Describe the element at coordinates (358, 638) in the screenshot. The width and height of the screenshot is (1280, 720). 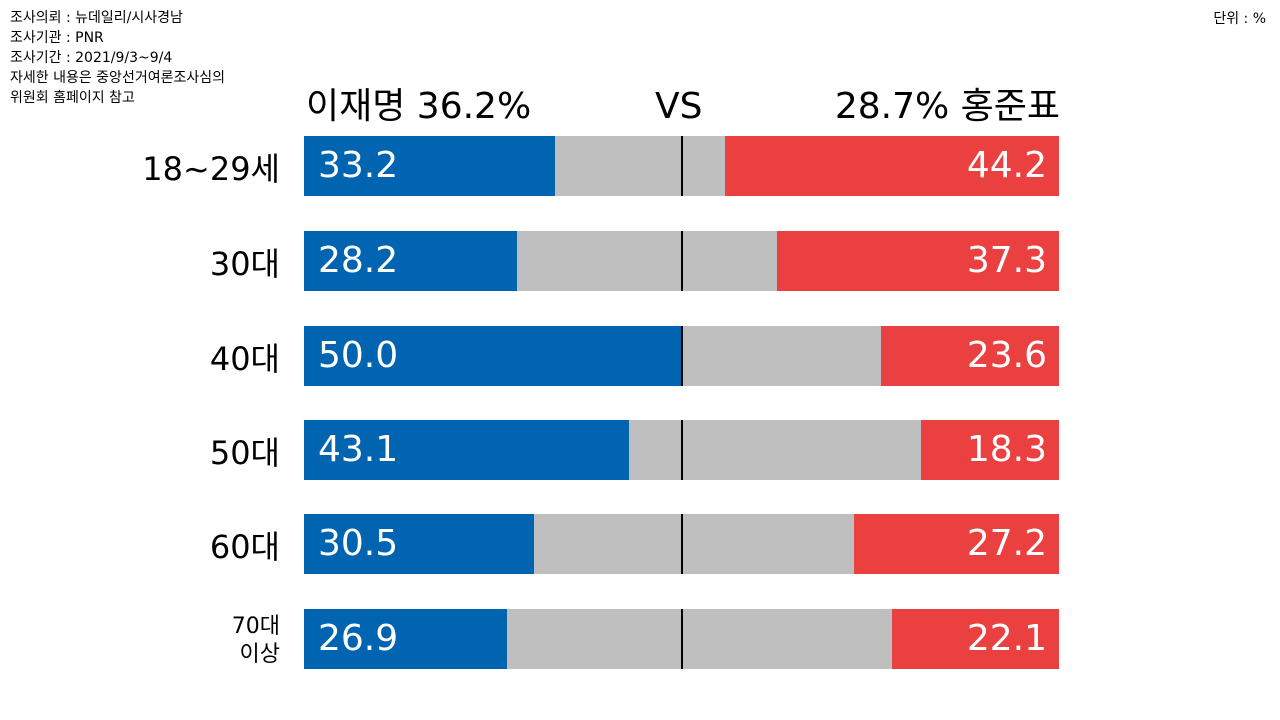
I see `value-label-lee: 26.9` at that location.